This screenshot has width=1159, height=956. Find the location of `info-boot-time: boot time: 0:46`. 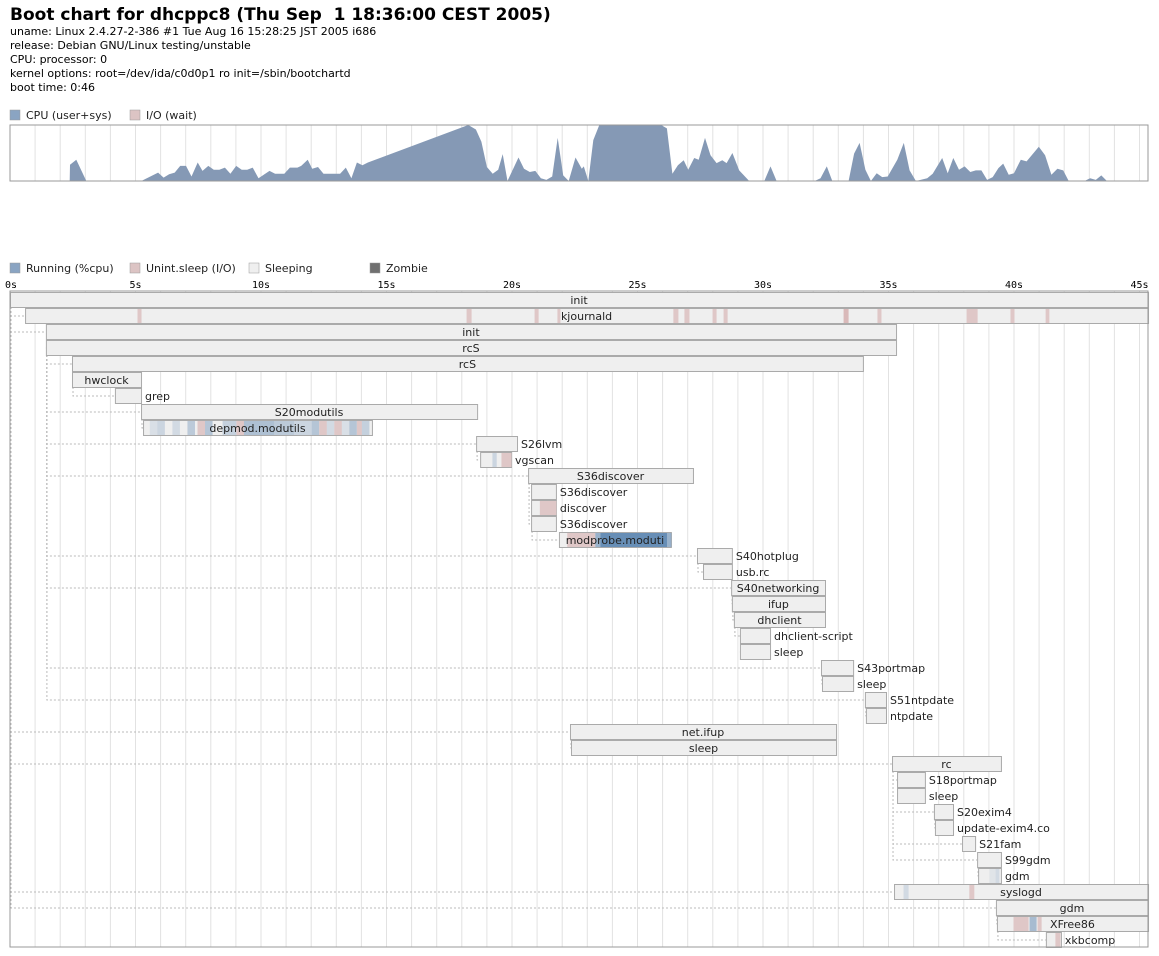

info-boot-time: boot time: 0:46 is located at coordinates (52, 87).